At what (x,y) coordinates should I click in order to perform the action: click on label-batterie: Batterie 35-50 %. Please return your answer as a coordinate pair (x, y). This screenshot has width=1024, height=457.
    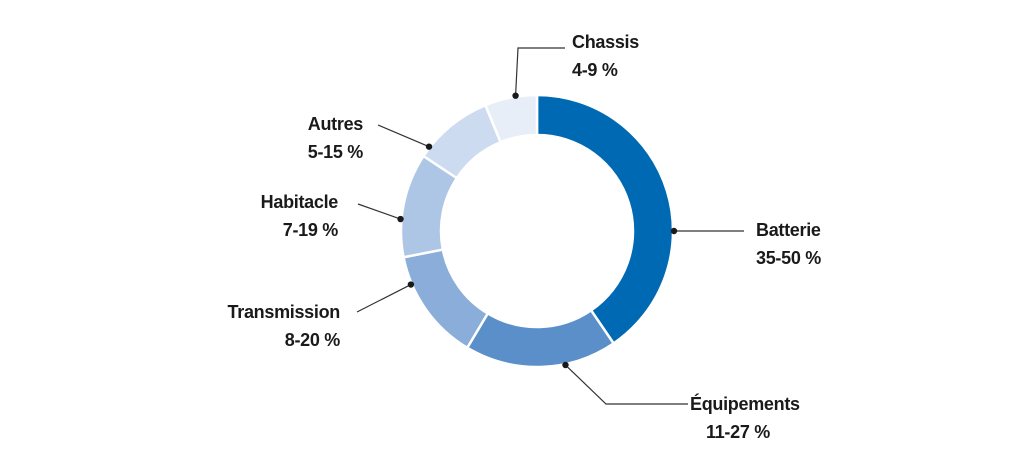
    Looking at the image, I should click on (789, 244).